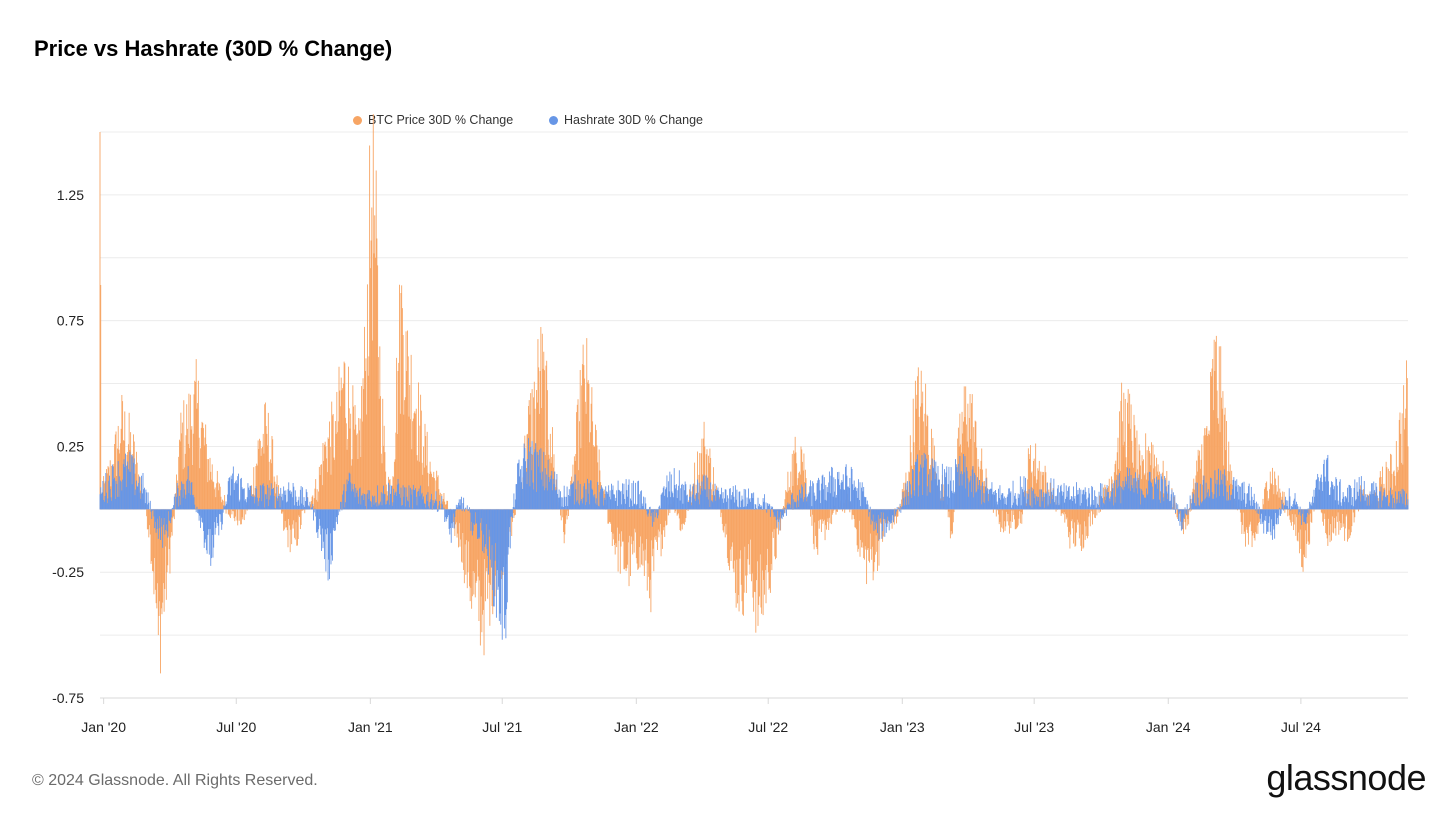 This screenshot has width=1456, height=819. I want to click on legend-price-dot, so click(357, 120).